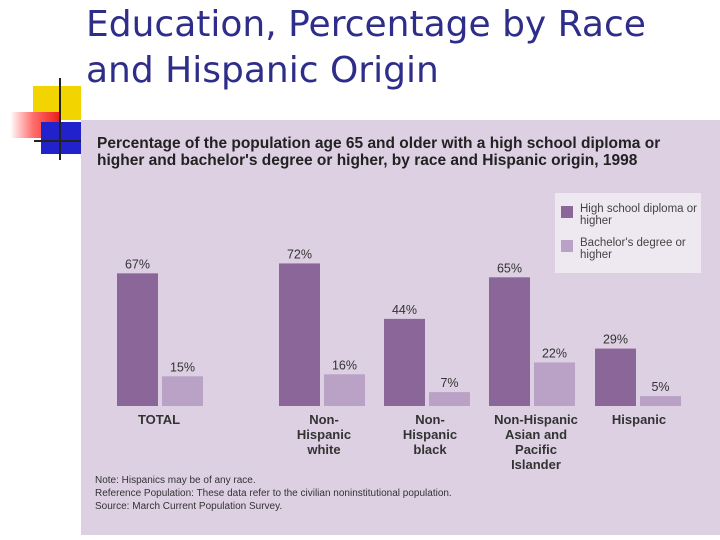 Image resolution: width=720 pixels, height=540 pixels. I want to click on category-label-2-line-1: Non-, so click(324, 419).